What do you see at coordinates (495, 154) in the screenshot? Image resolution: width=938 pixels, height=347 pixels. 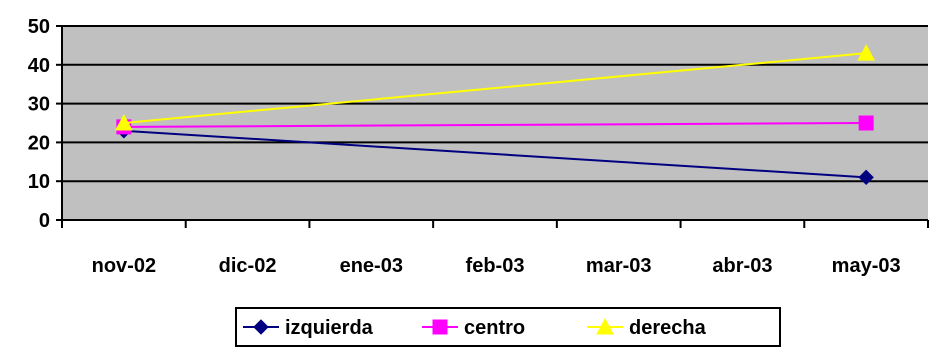 I see `series-line-izquierda` at bounding box center [495, 154].